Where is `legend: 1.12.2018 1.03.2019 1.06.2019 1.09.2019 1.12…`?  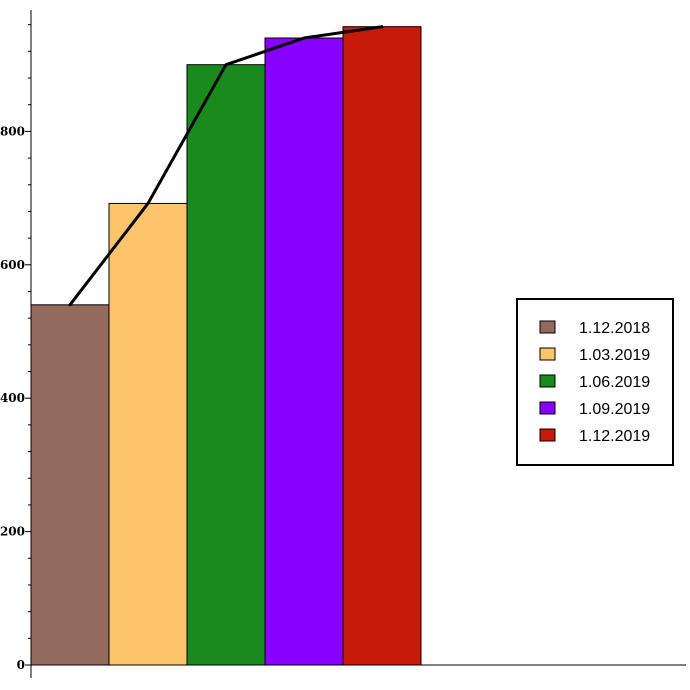
legend: 1.12.2018 1.03.2019 1.06.2019 1.09.2019 1.12… is located at coordinates (595, 382).